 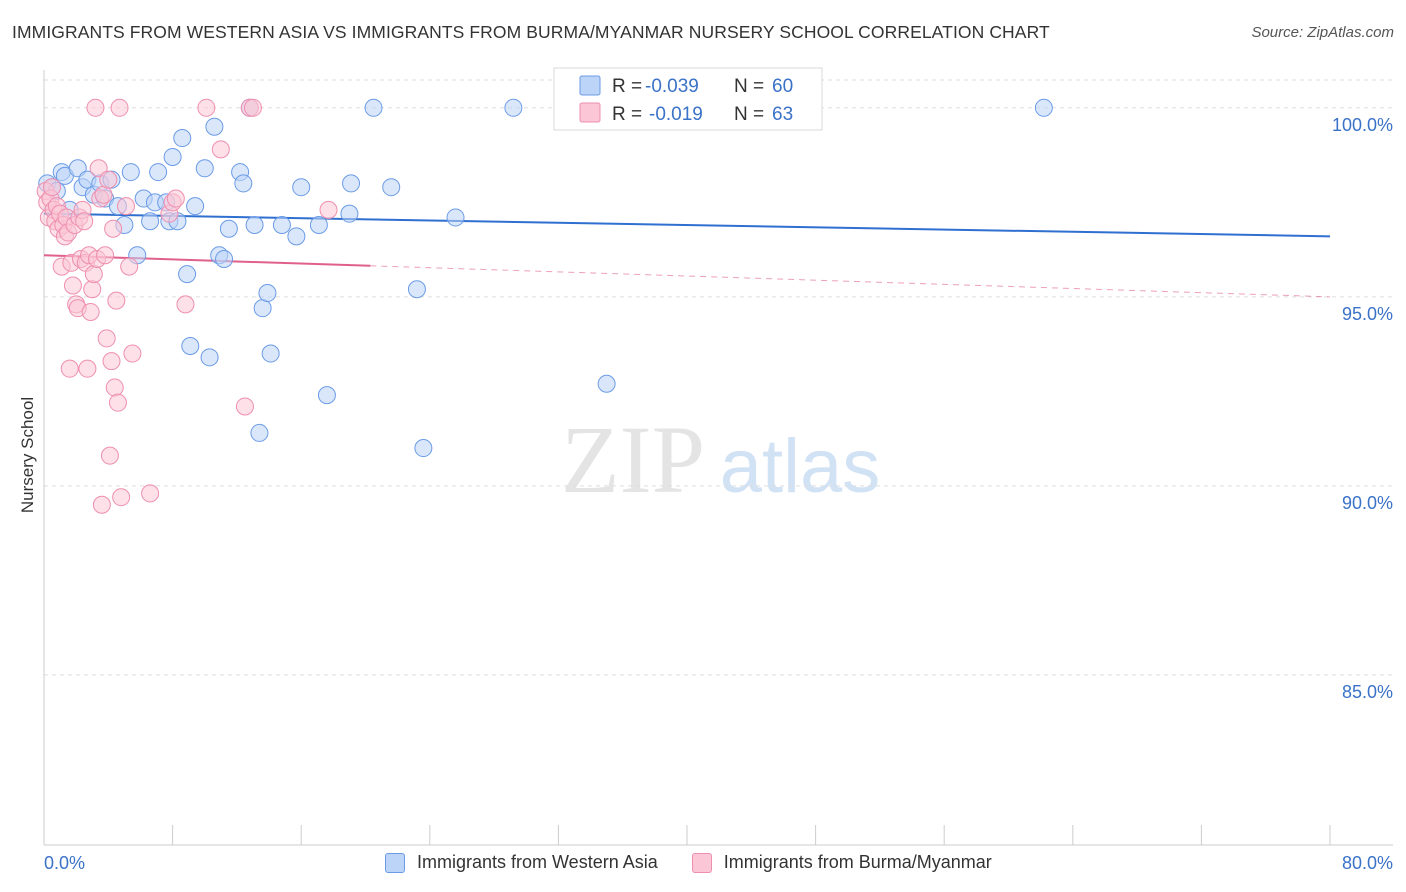 What do you see at coordinates (1367, 692) in the screenshot?
I see `y-tick-label: 85.0%` at bounding box center [1367, 692].